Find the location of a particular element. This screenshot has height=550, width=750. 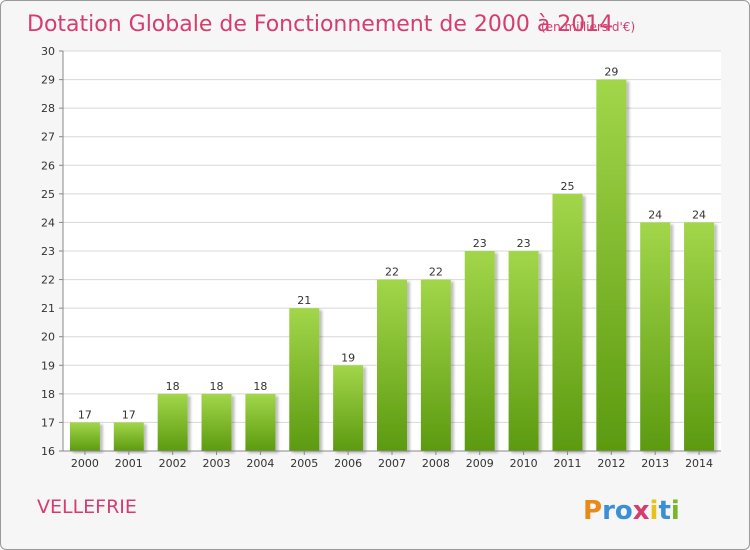

x-tick-label-2000: 2000 is located at coordinates (85, 463).